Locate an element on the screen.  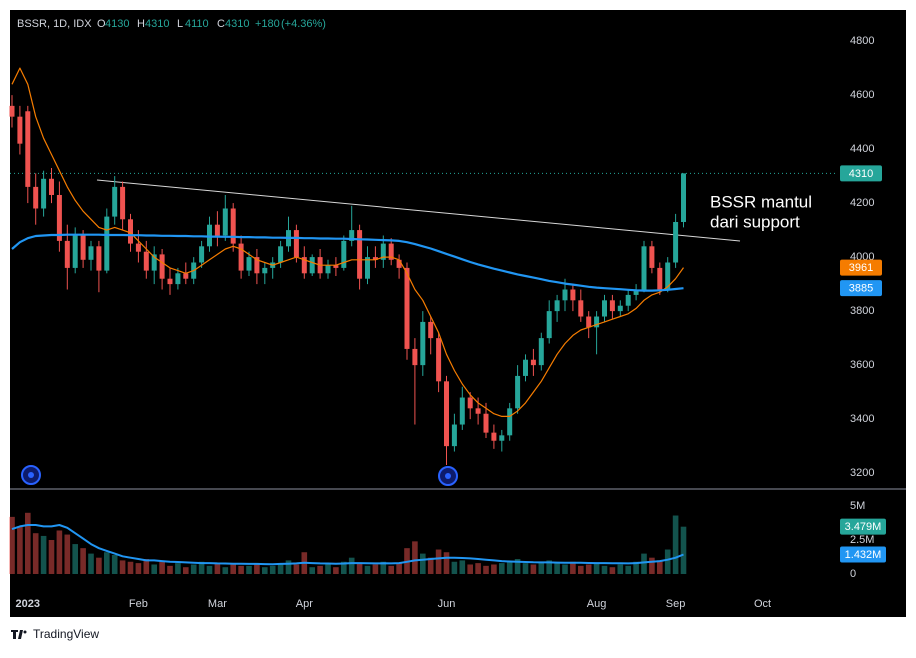
x-tick-label: Feb is located at coordinates (138, 604).